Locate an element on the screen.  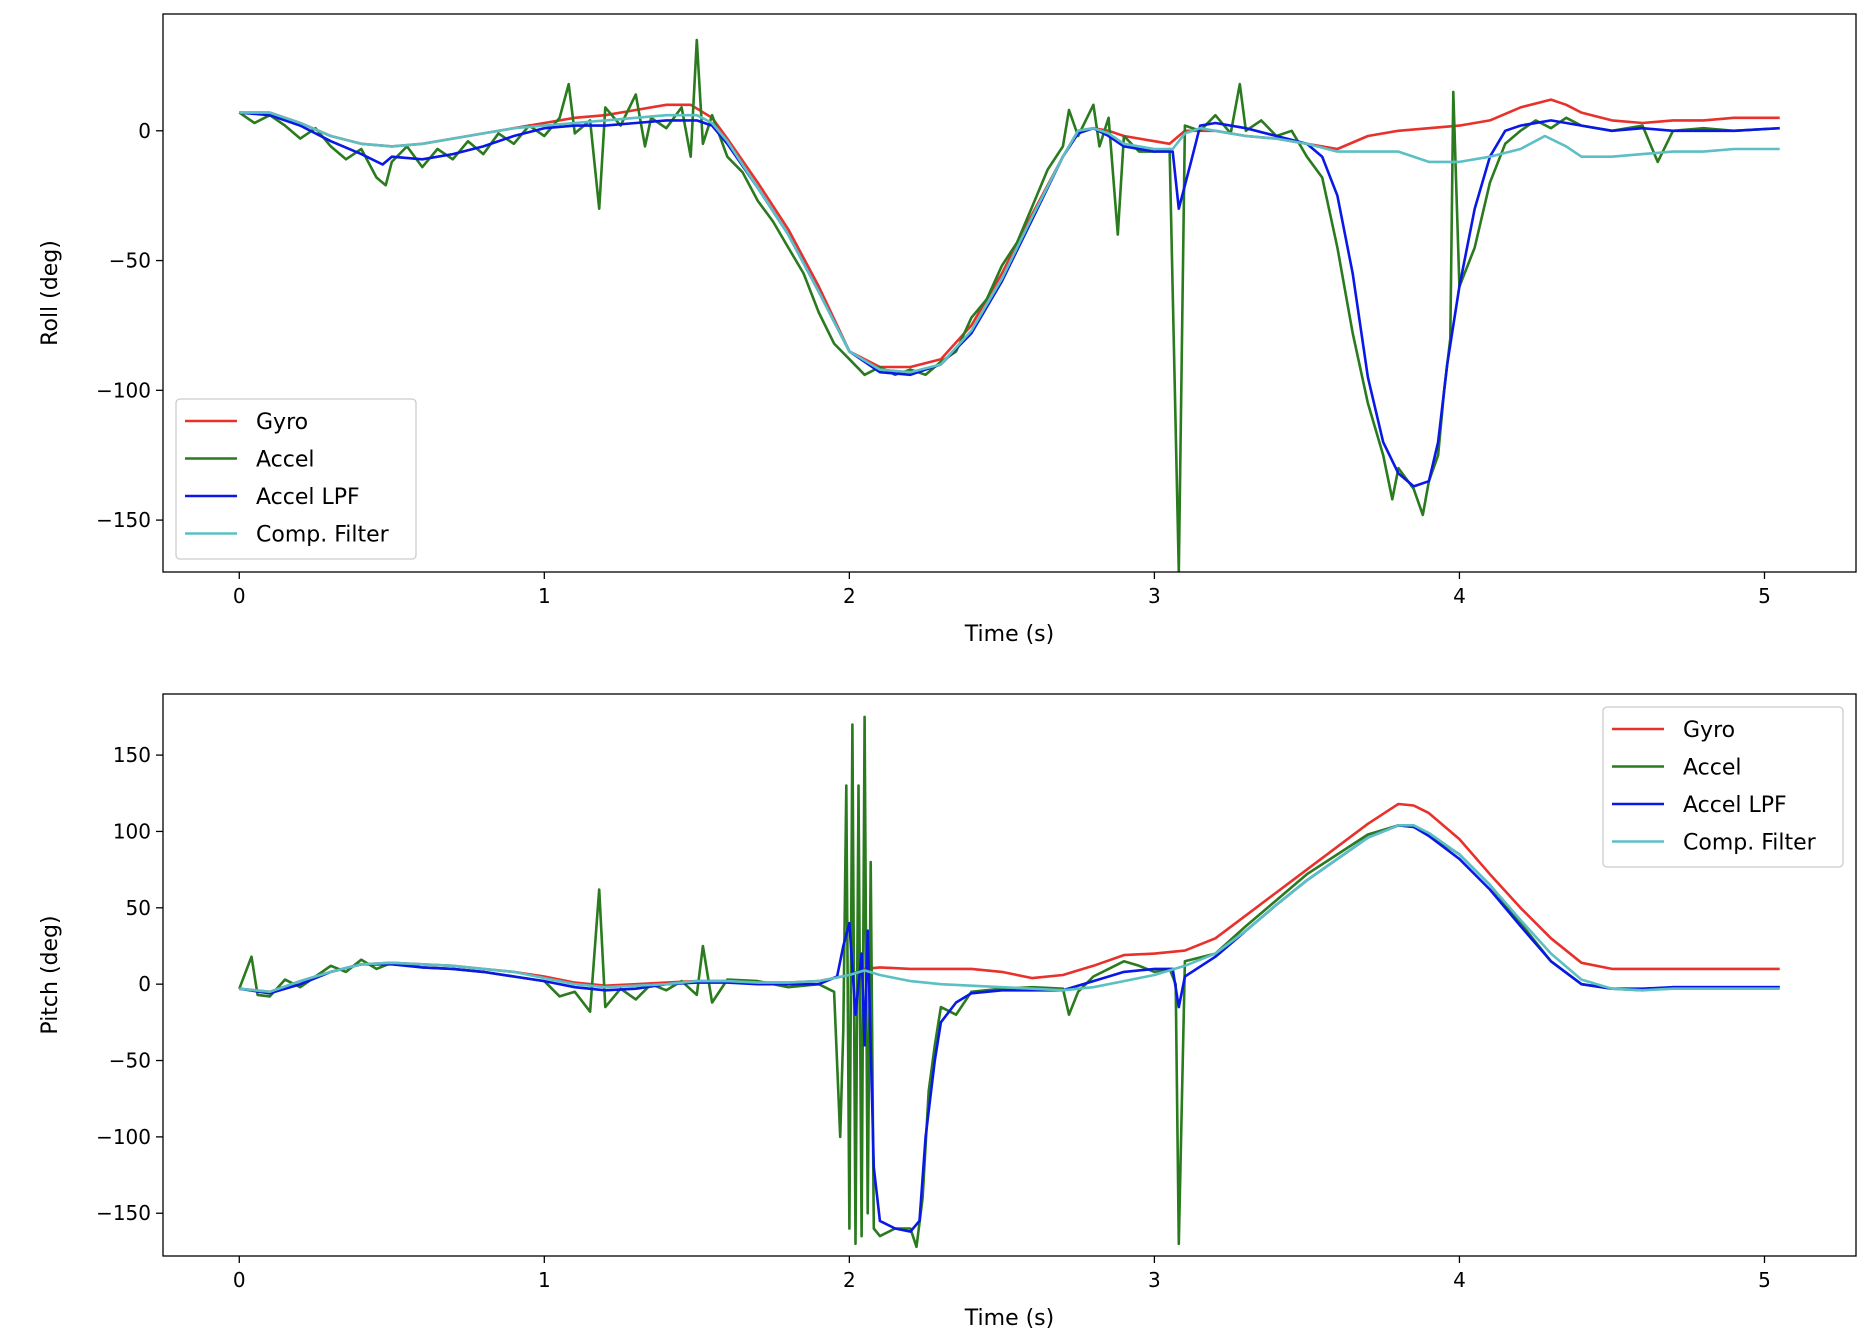
y-tick-label: 150 is located at coordinates (132, 755).